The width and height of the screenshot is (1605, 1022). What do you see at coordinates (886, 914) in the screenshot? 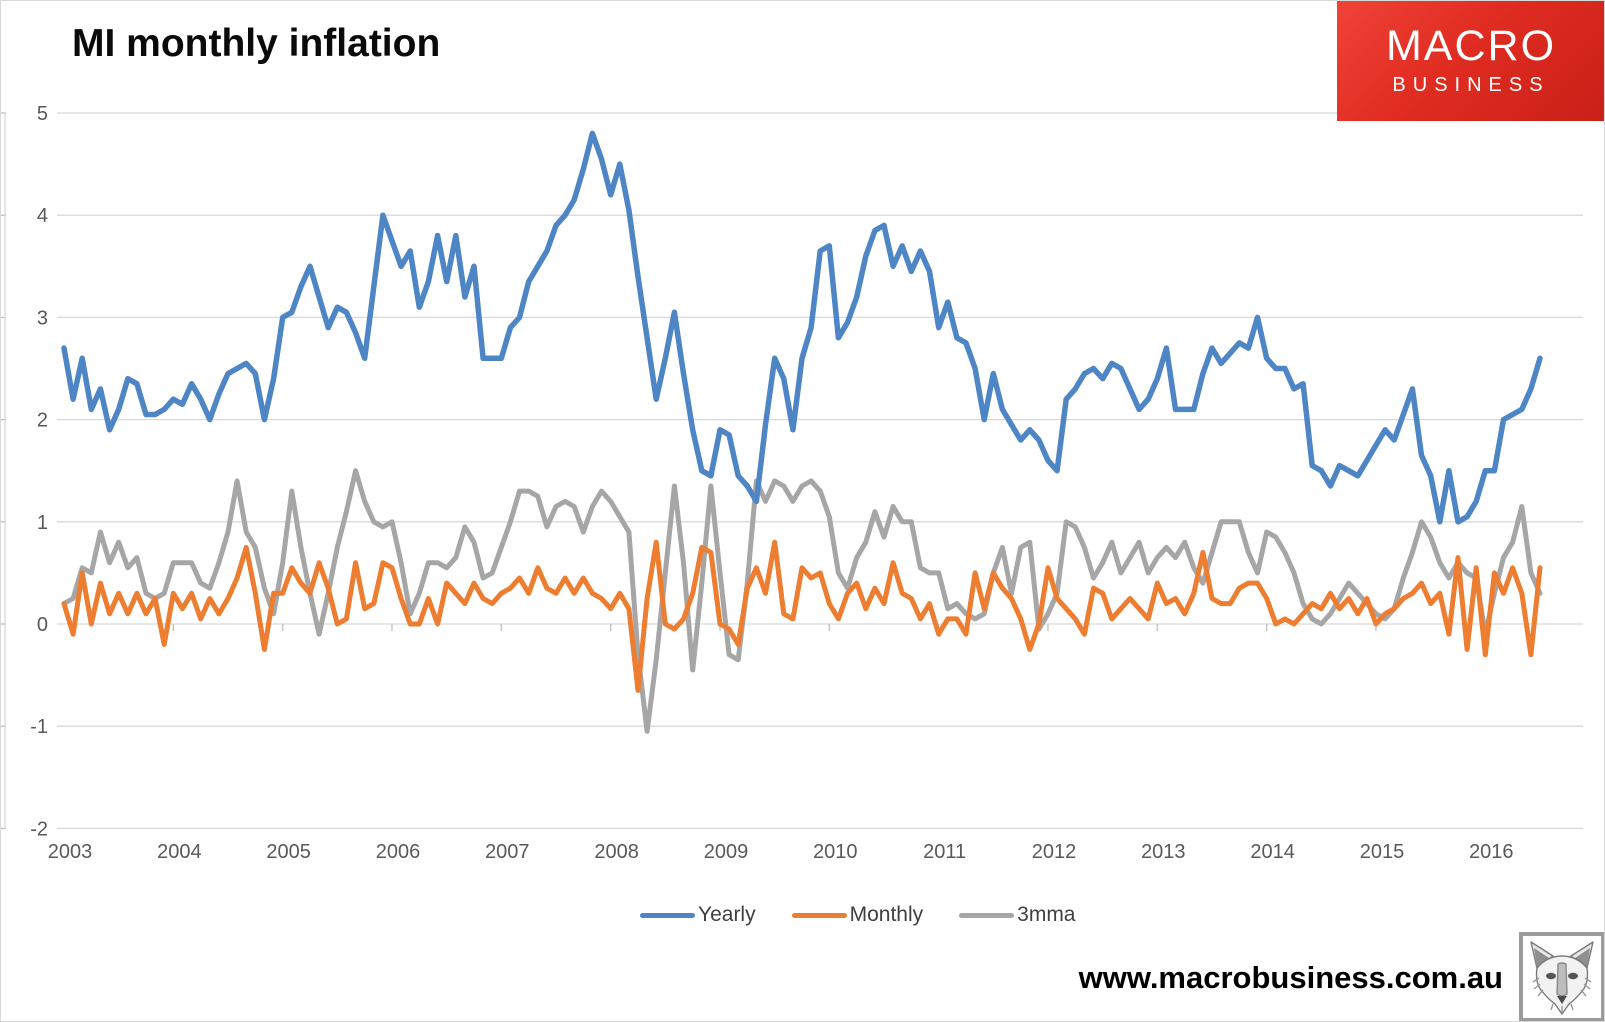
I see `legend-label-monthly: Monthly` at bounding box center [886, 914].